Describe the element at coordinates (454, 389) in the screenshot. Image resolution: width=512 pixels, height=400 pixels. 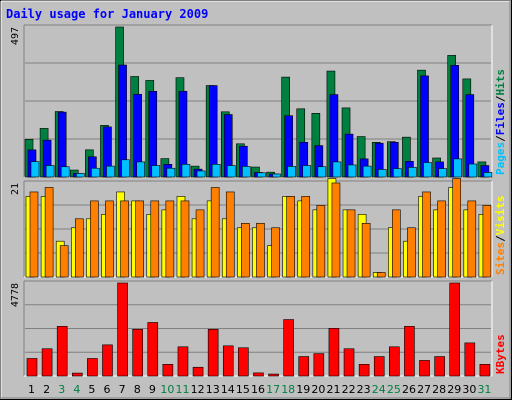
I see `day-label-29: 29` at that location.